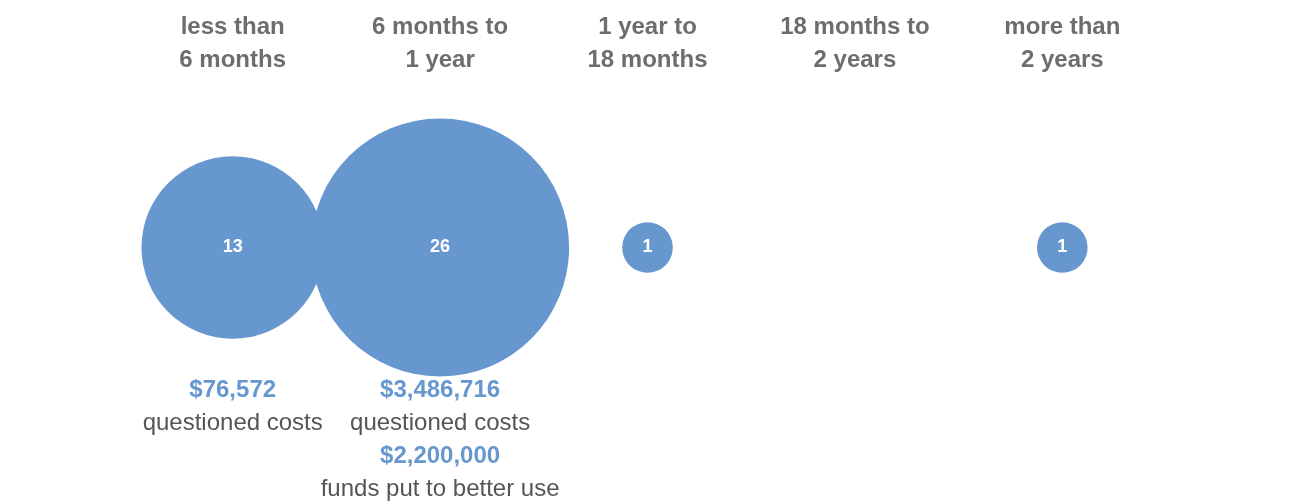 This screenshot has height=501, width=1295. What do you see at coordinates (440, 487) in the screenshot?
I see `text: funds put to better use` at bounding box center [440, 487].